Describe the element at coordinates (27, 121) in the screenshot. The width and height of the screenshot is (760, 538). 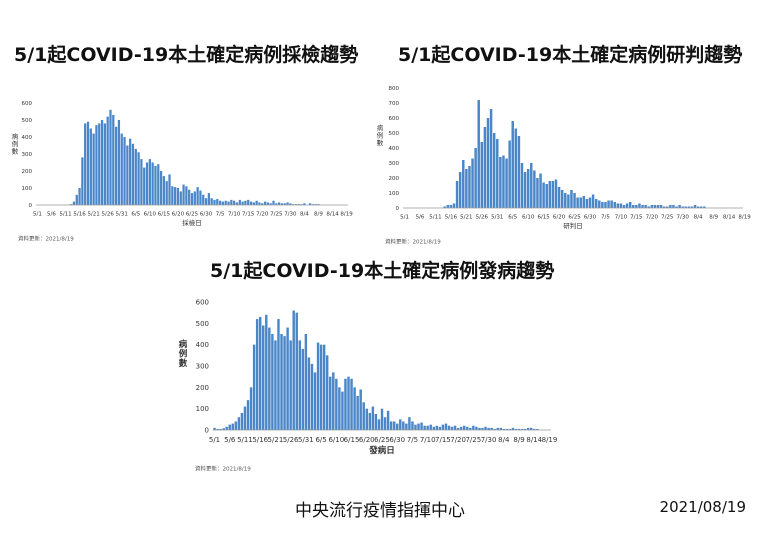
I see `y-tick-label: 500` at that location.